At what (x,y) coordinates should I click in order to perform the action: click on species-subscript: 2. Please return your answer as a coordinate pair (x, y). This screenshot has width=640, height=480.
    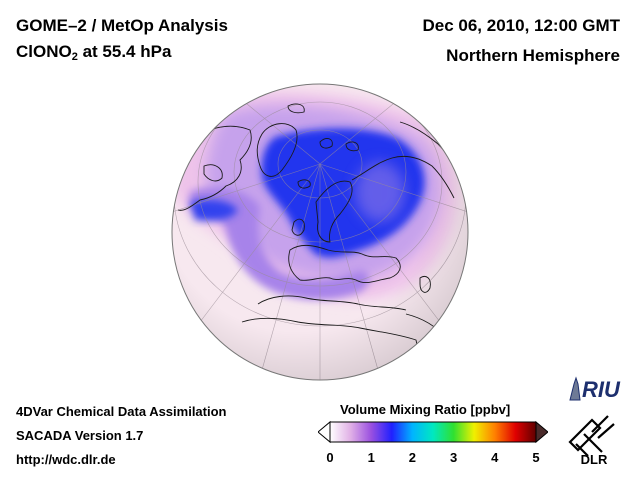
    Looking at the image, I should click on (74, 57).